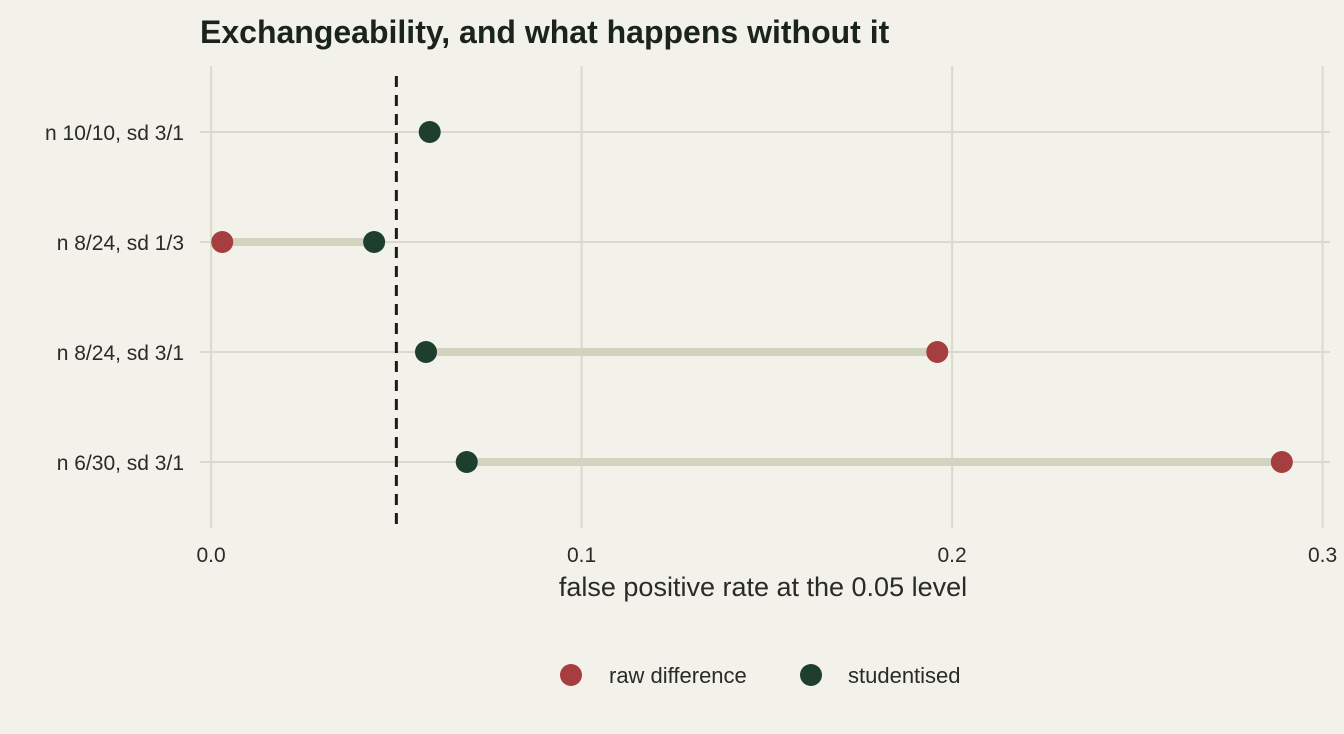  Describe the element at coordinates (767, 555) in the screenshot. I see `x-tick-labels: 0.0 0.1 0.2 0.3` at that location.